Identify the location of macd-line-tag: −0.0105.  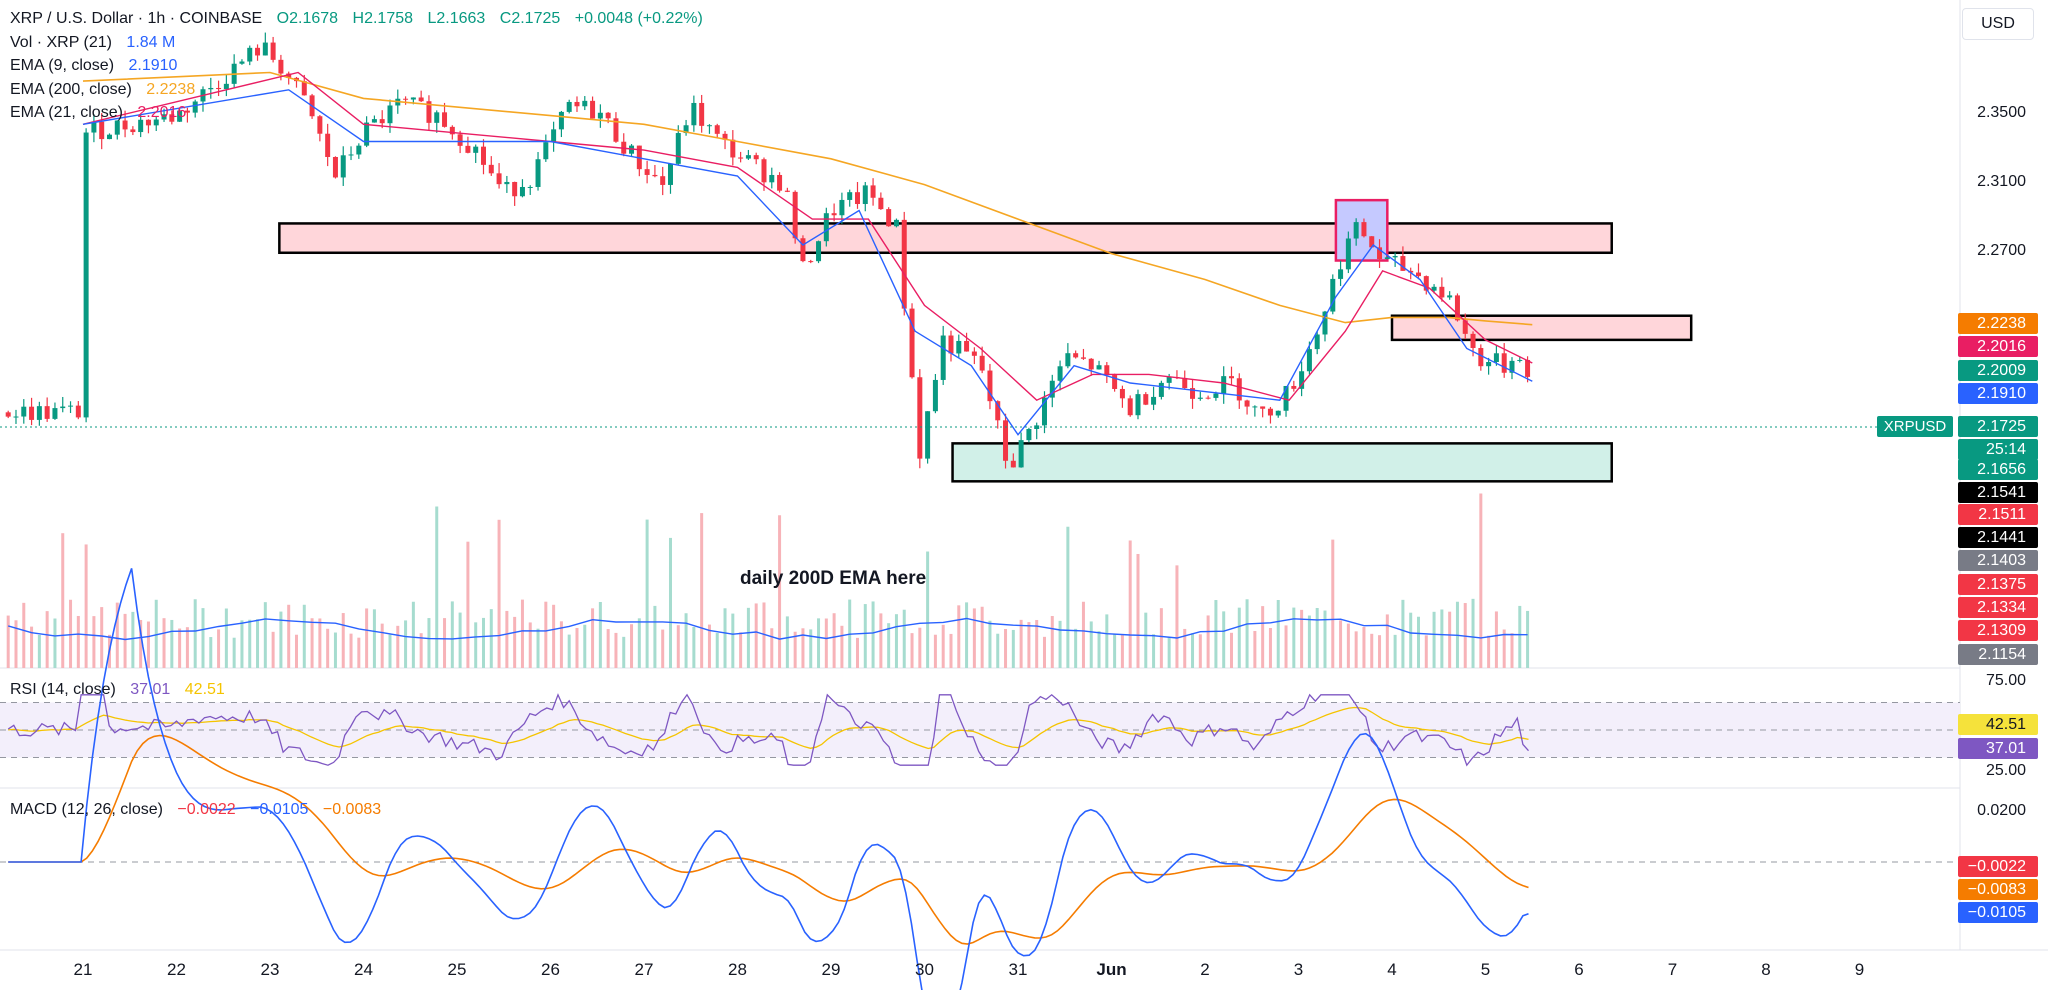
(1998, 912).